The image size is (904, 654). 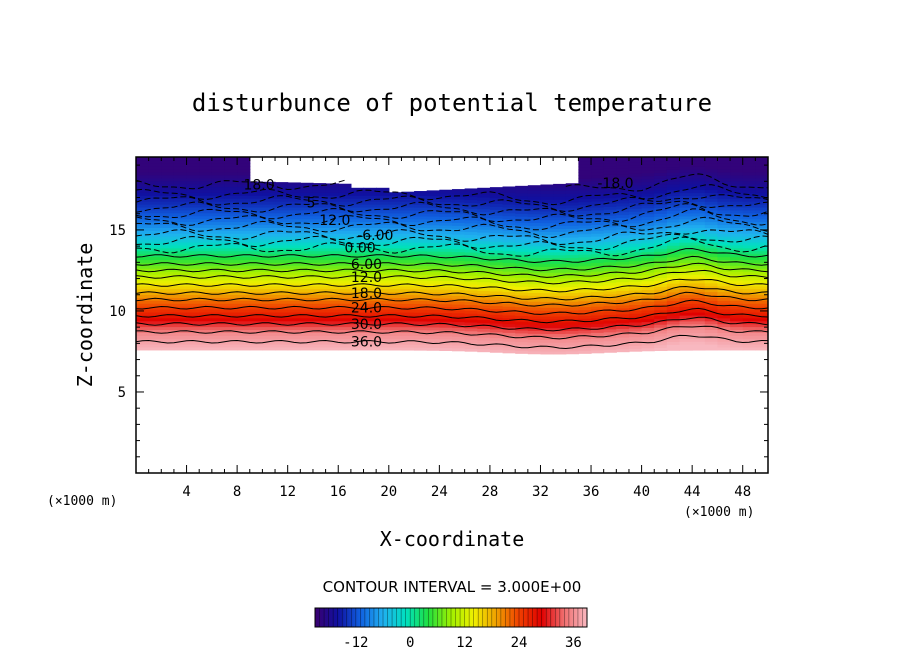 I want to click on contour-label: 12.0, so click(x=334, y=221).